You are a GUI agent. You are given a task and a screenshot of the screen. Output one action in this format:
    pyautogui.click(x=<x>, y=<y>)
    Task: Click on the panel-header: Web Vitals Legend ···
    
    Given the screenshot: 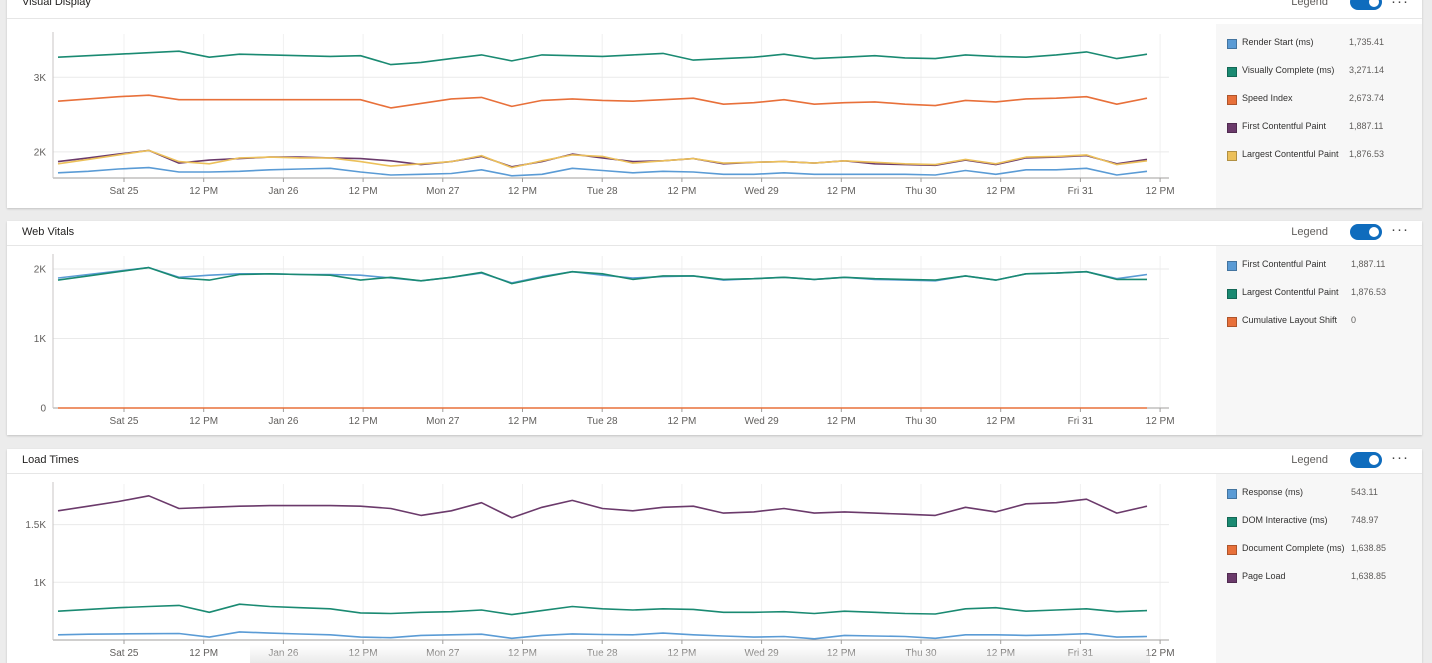 What is the action you would take?
    pyautogui.click(x=714, y=233)
    